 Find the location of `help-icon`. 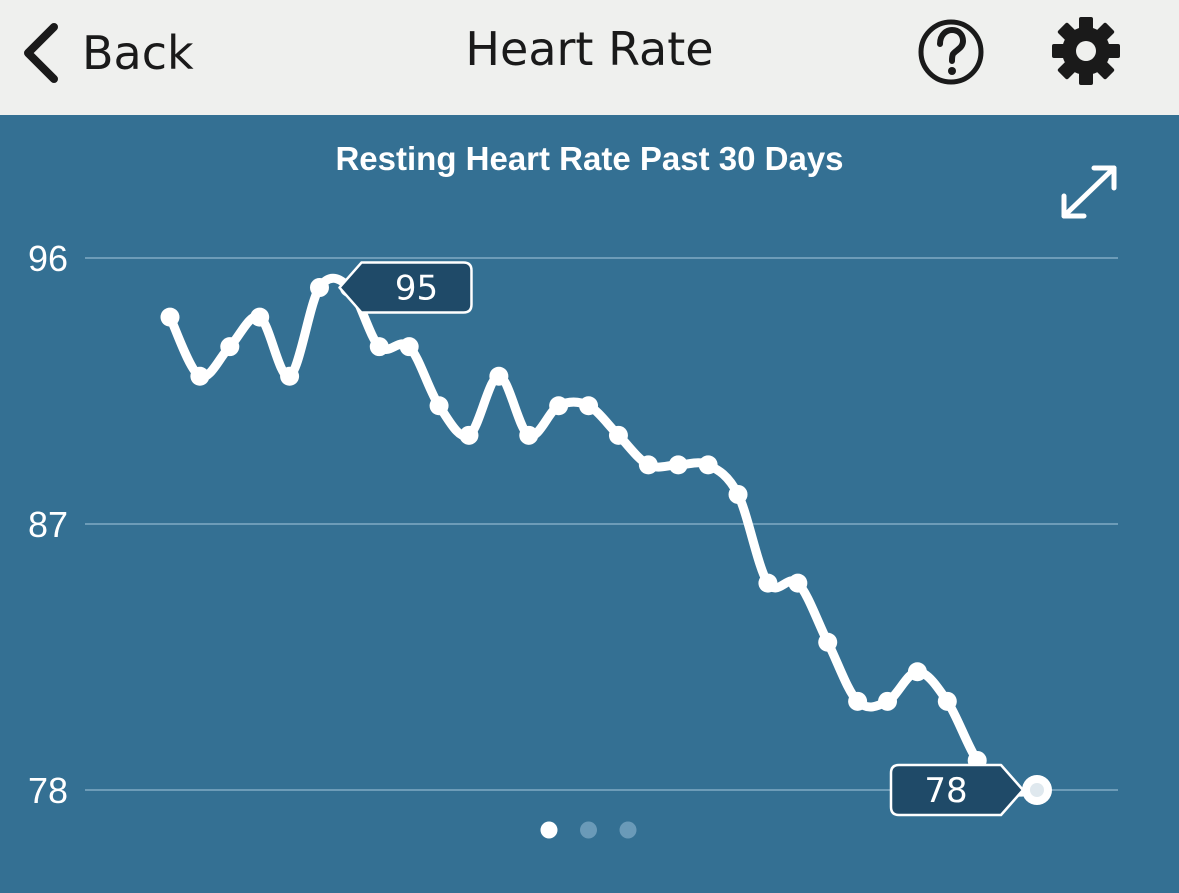

help-icon is located at coordinates (951, 52).